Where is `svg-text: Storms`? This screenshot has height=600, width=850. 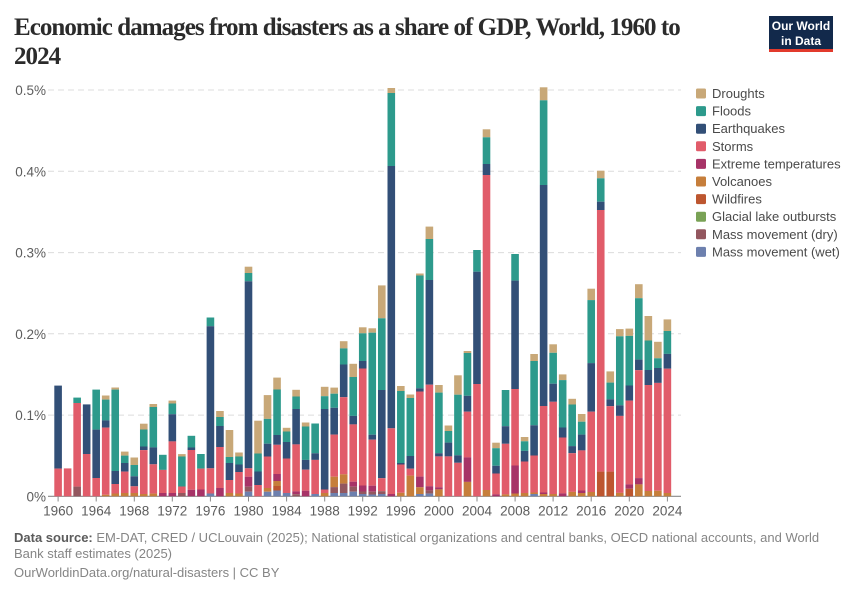 svg-text: Storms is located at coordinates (733, 146).